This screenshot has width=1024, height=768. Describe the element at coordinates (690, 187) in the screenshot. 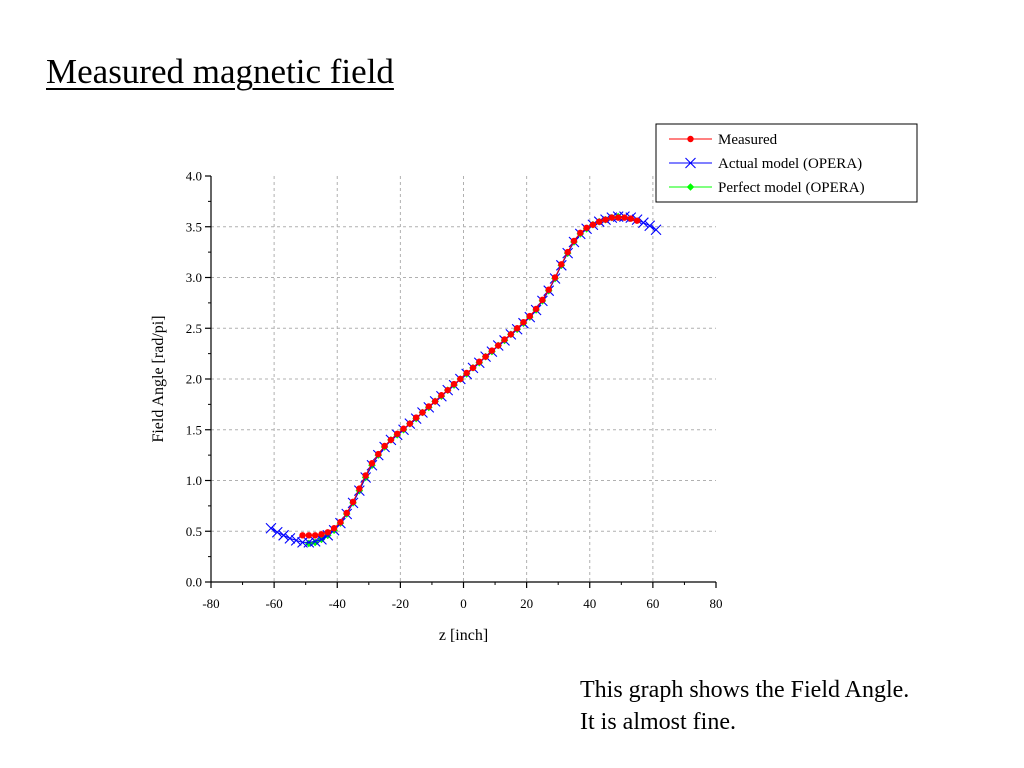

I see `legend-marker-perfect-model-opera` at that location.